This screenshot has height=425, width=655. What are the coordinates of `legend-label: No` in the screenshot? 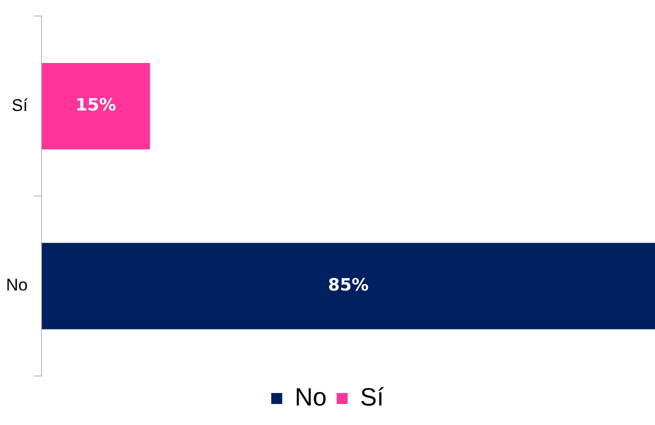 It's located at (310, 397).